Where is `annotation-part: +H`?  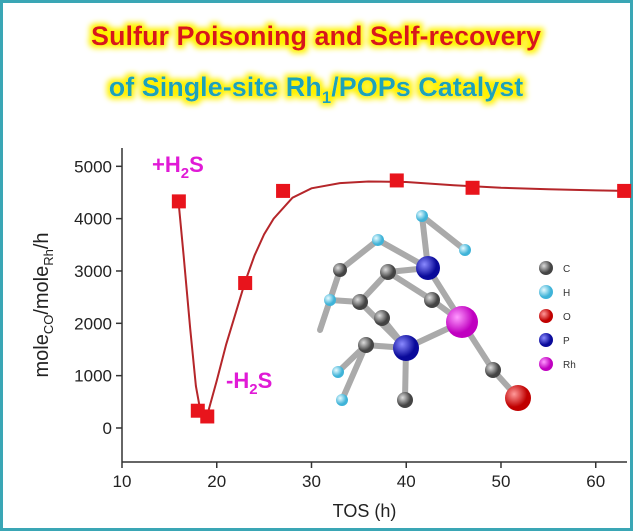
annotation-part: +H is located at coordinates (166, 164).